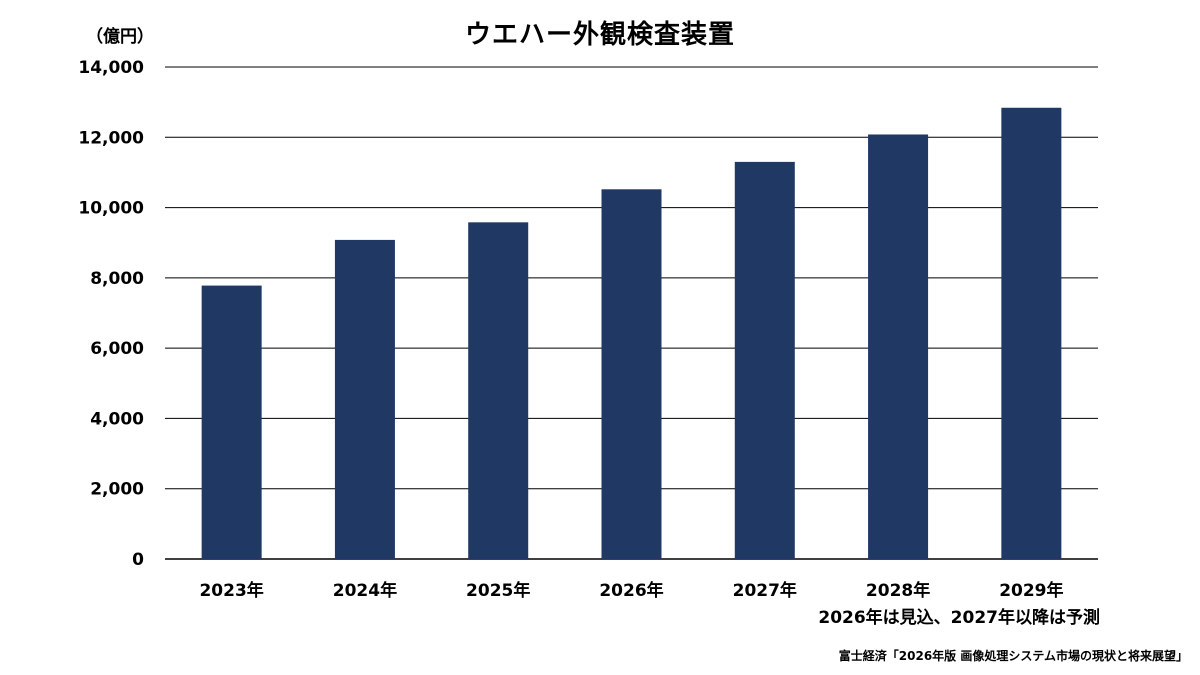  Describe the element at coordinates (959, 618) in the screenshot. I see `forecast-note: 2026年は見込、2027年以降は予測` at that location.